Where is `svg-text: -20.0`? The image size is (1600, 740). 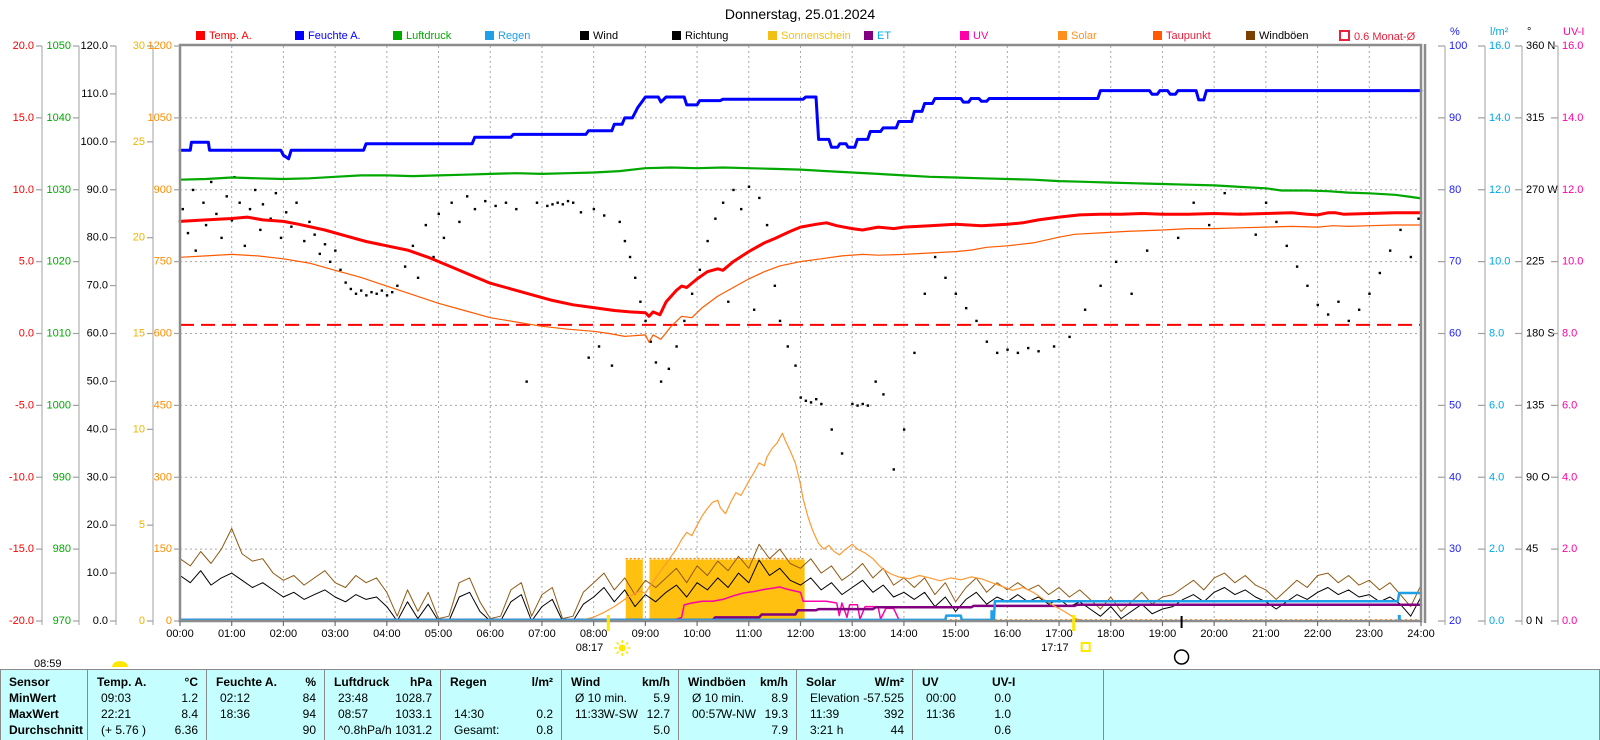
svg-text: -20.0 is located at coordinates (21, 621).